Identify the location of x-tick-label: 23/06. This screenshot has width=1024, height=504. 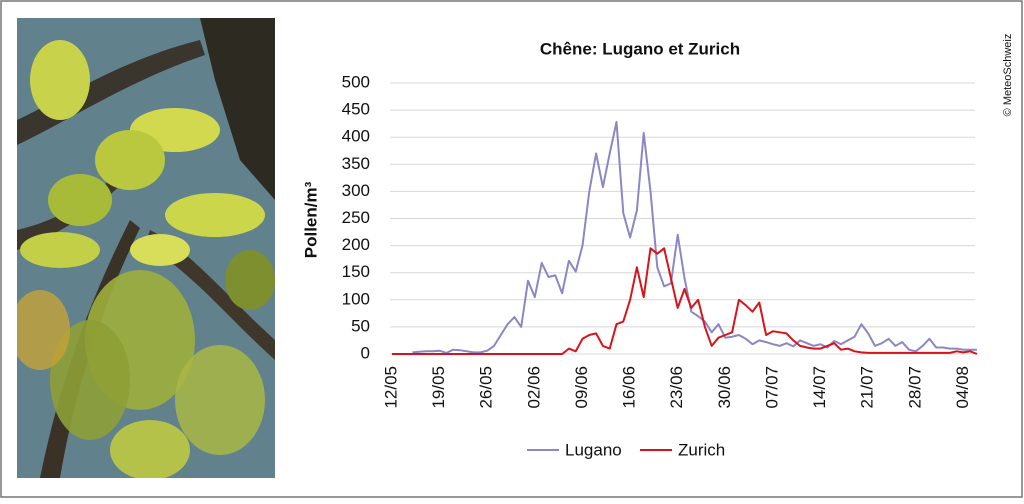
(676, 387).